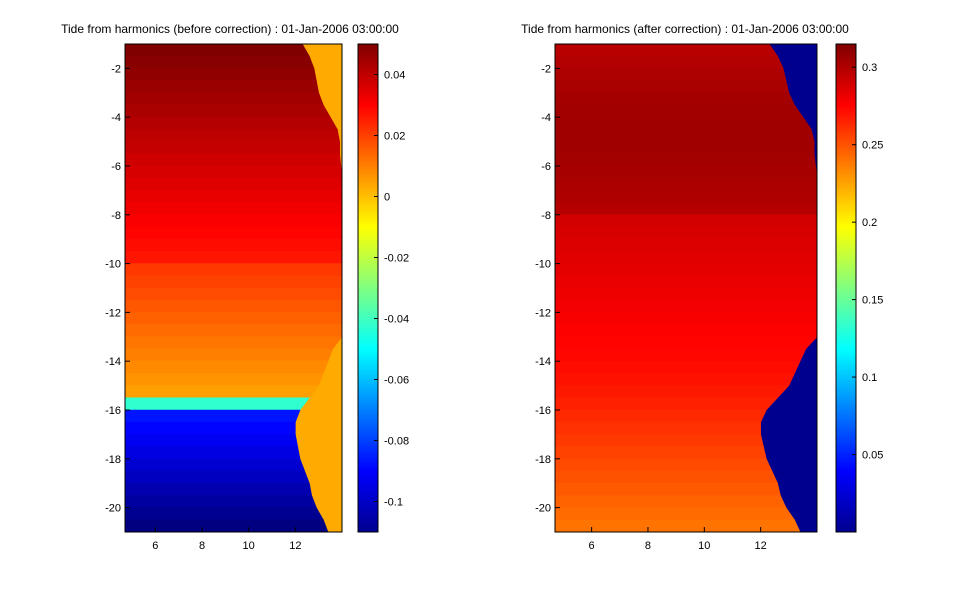  What do you see at coordinates (113, 509) in the screenshot?
I see `y-tick-label: -20` at bounding box center [113, 509].